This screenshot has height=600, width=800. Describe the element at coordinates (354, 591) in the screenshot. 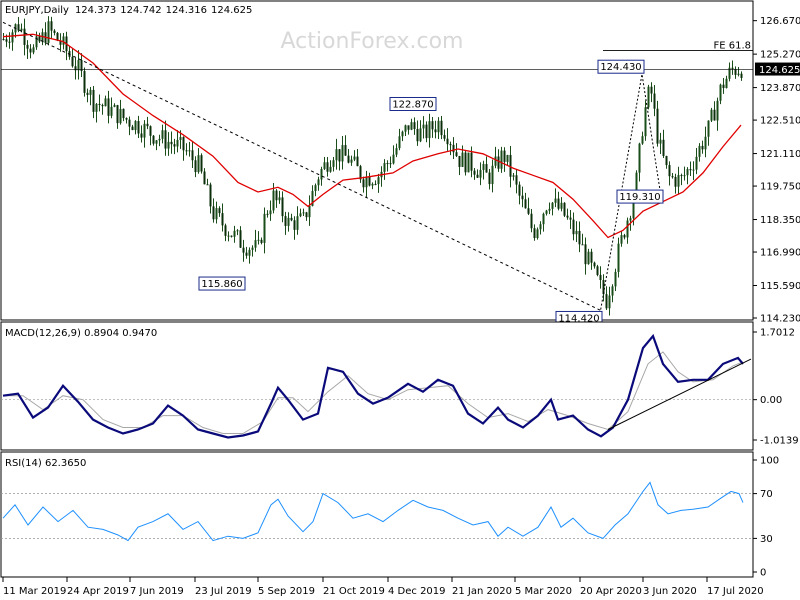

I see `x-tick: 21 Oct 2019` at that location.